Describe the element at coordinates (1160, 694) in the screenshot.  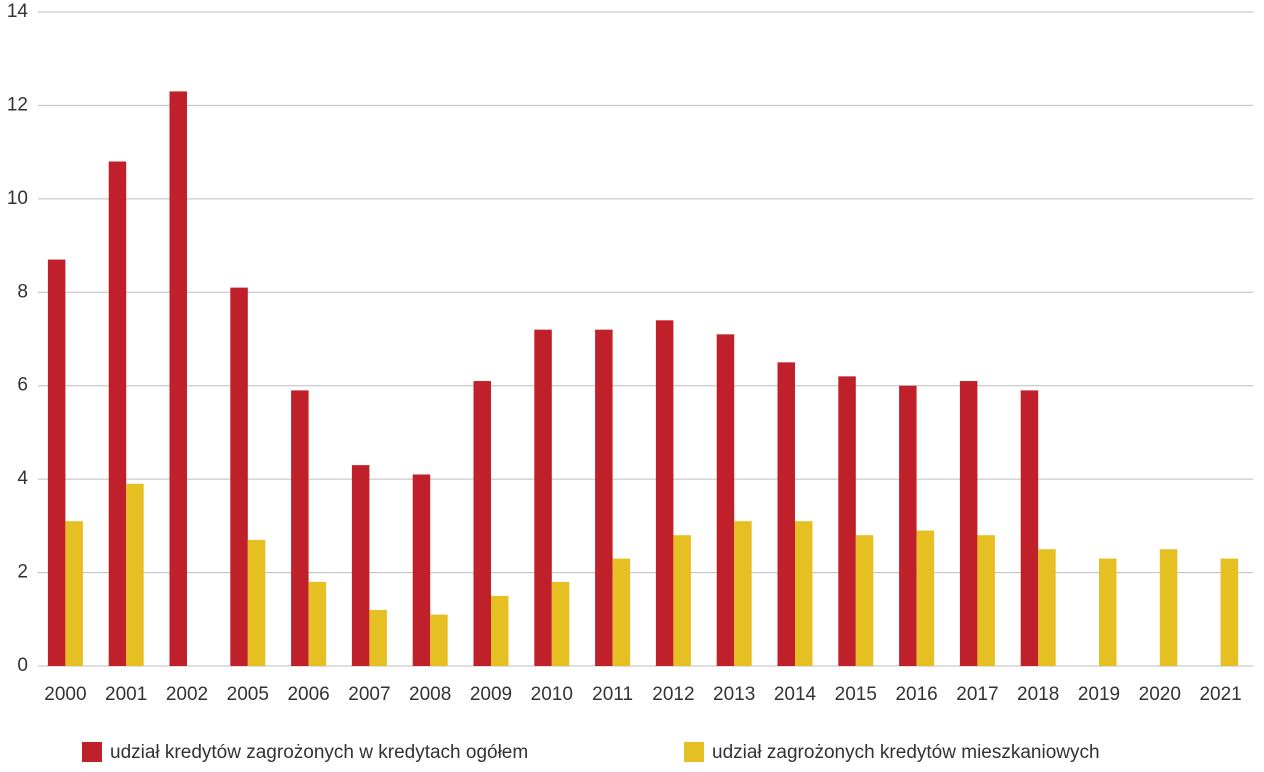
I see `x-tick-label: 2020` at that location.